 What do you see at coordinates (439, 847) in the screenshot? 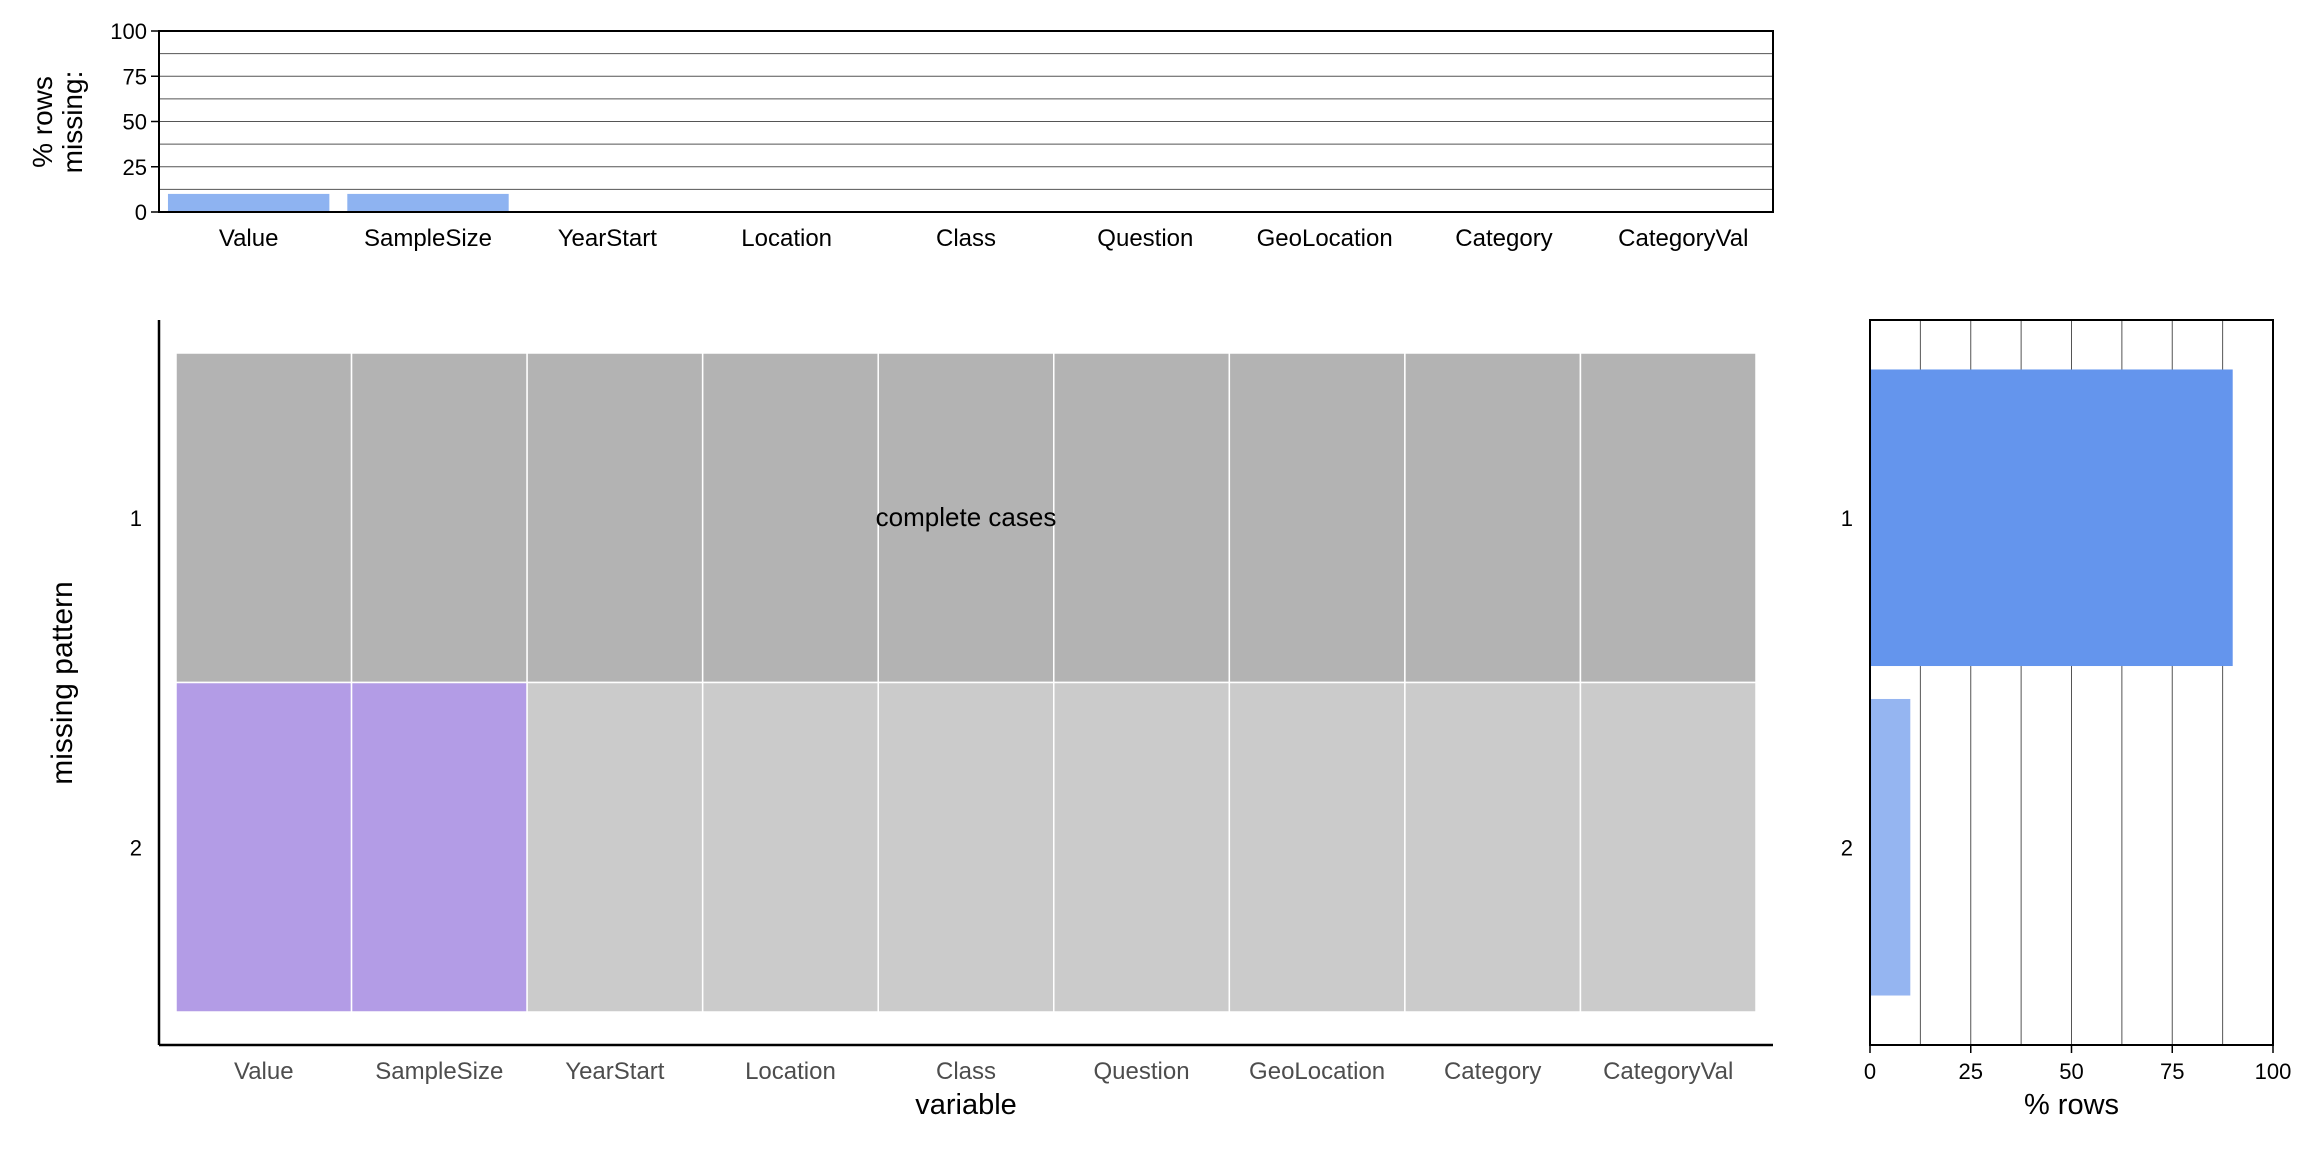
I see `tile-p2-samplesize` at bounding box center [439, 847].